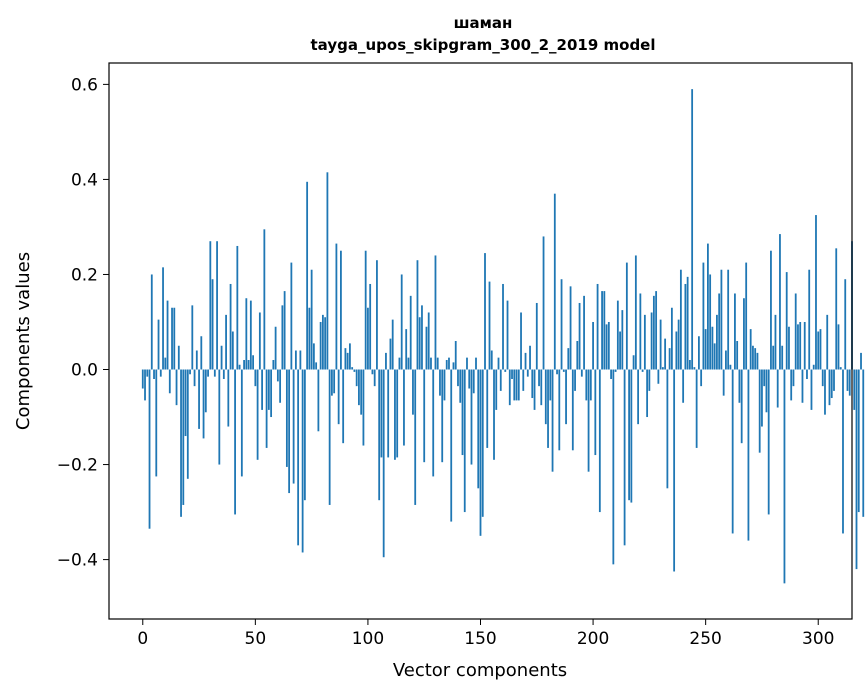 Image resolution: width=867 pixels, height=696 pixels. Describe the element at coordinates (480, 639) in the screenshot. I see `x-tick-label: 150` at that location.